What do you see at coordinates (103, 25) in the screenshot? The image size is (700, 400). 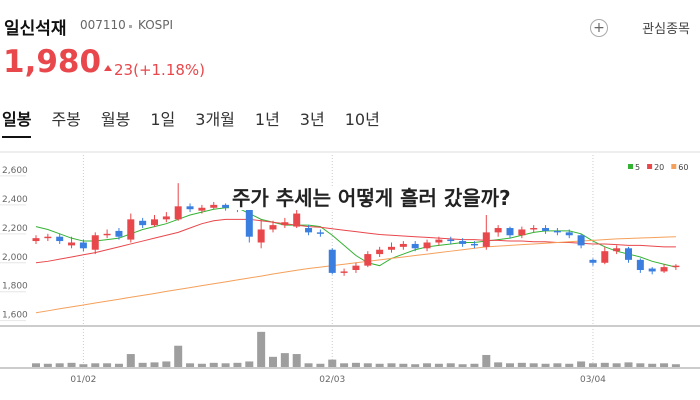 I see `stock-code: 007110` at bounding box center [103, 25].